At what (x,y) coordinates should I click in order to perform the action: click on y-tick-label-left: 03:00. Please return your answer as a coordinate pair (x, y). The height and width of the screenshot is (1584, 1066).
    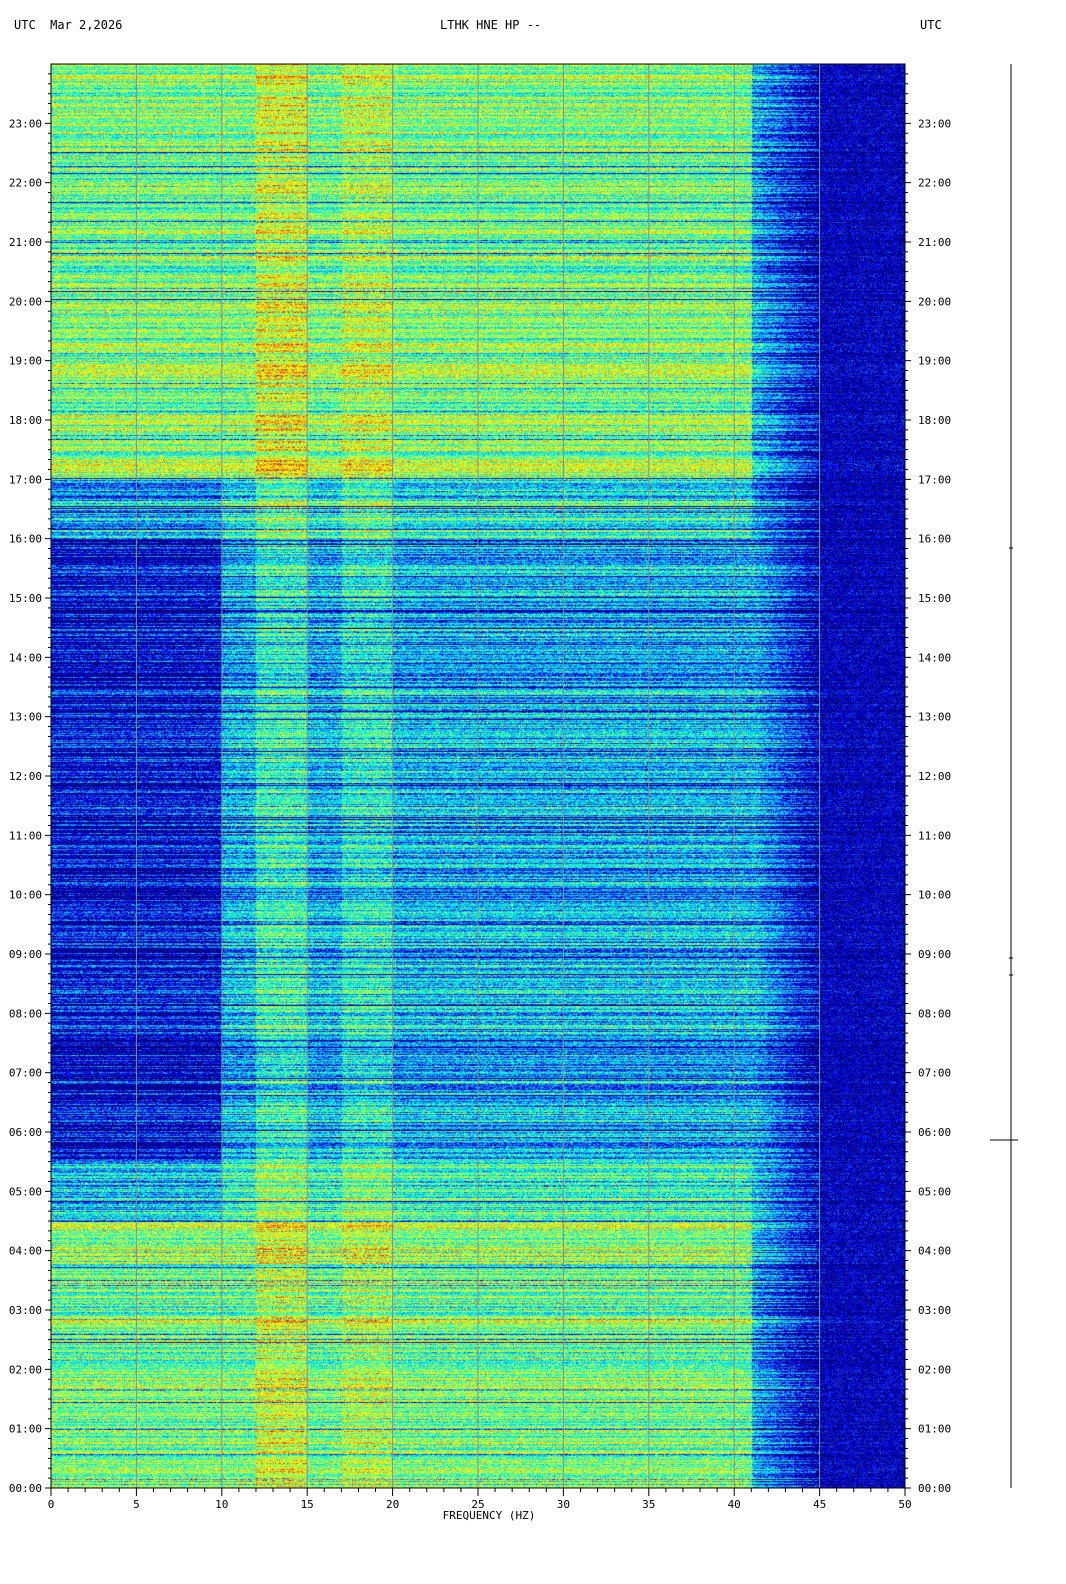
    Looking at the image, I should click on (25, 1310).